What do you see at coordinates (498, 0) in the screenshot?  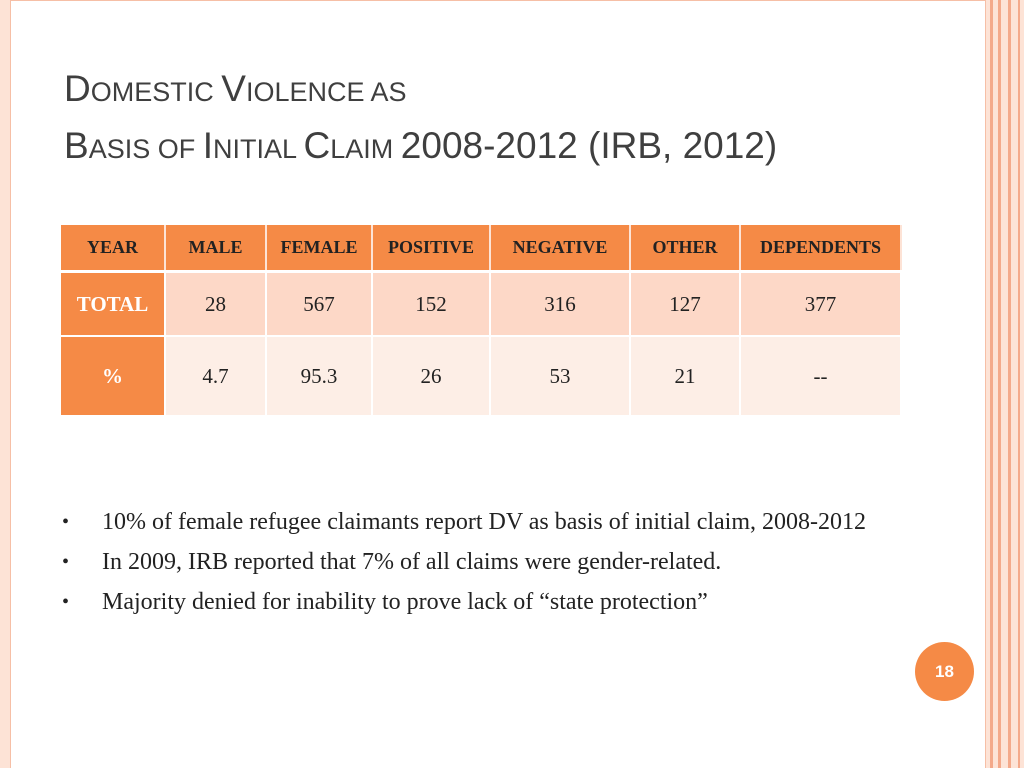 I see `slide-frame-top-line` at bounding box center [498, 0].